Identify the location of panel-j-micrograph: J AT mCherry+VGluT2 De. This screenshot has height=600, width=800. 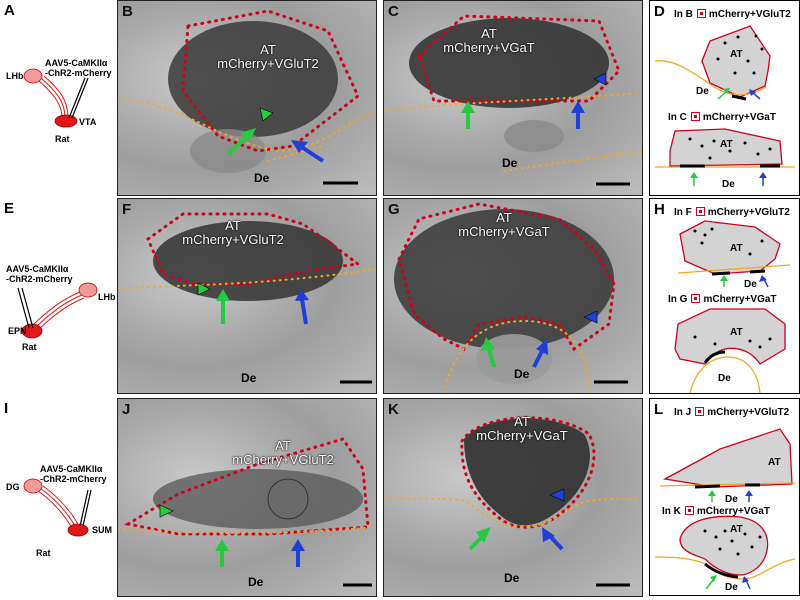
(247, 497).